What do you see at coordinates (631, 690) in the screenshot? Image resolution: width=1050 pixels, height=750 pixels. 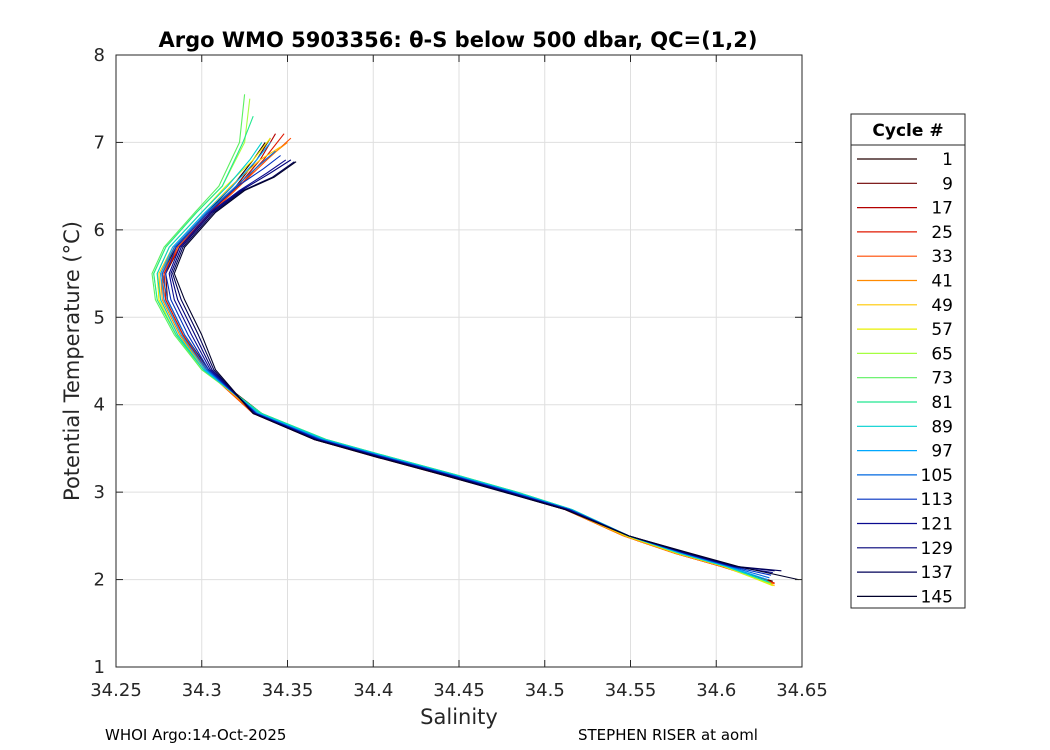 I see `x-tick-label: 34.55` at bounding box center [631, 690].